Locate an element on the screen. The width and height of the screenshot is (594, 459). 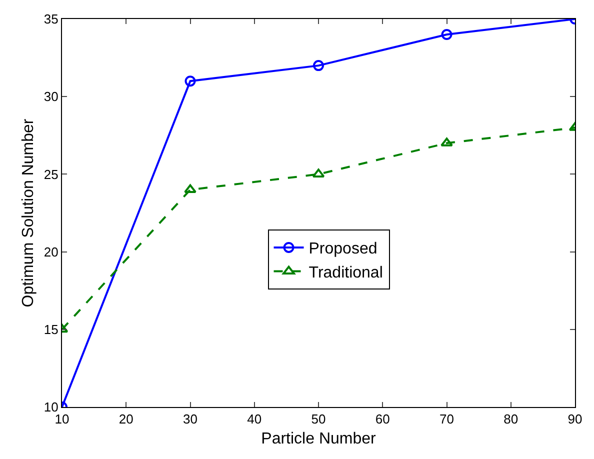
x-tick-label: 80 is located at coordinates (511, 419).